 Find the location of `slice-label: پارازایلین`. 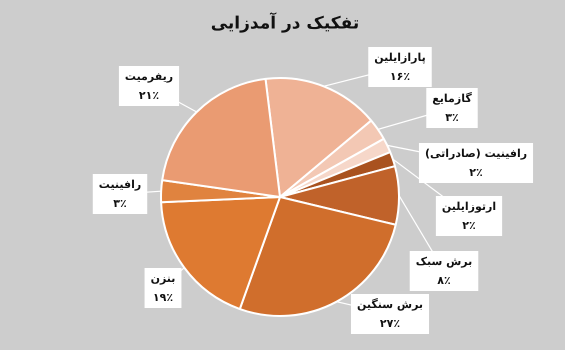

slice-label: پارازایلین is located at coordinates (400, 57).